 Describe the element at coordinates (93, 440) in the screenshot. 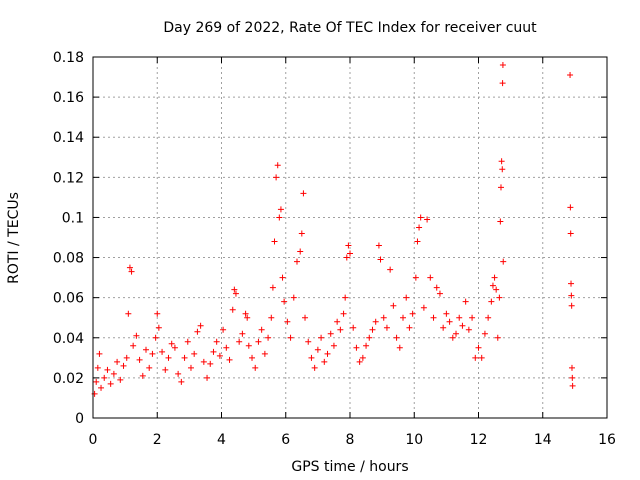

I see `x-tick-label: 0` at that location.